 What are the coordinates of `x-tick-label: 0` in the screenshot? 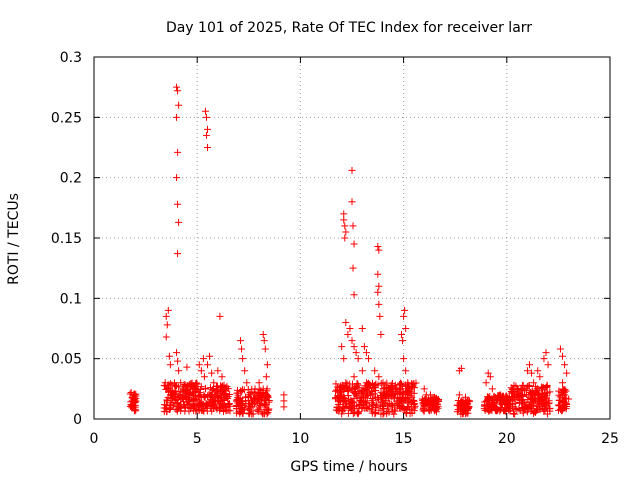 It's located at (94, 439).